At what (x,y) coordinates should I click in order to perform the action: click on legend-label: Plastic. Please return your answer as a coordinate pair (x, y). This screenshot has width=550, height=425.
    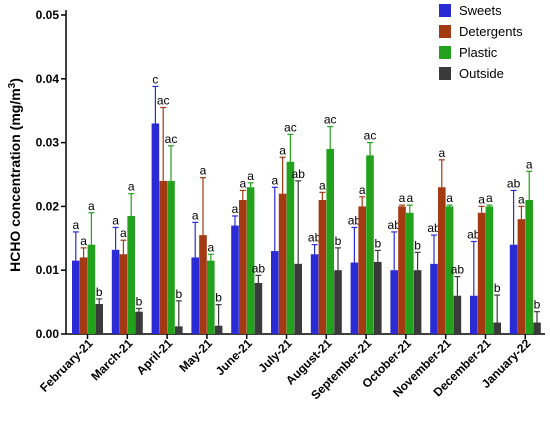
    Looking at the image, I should click on (478, 52).